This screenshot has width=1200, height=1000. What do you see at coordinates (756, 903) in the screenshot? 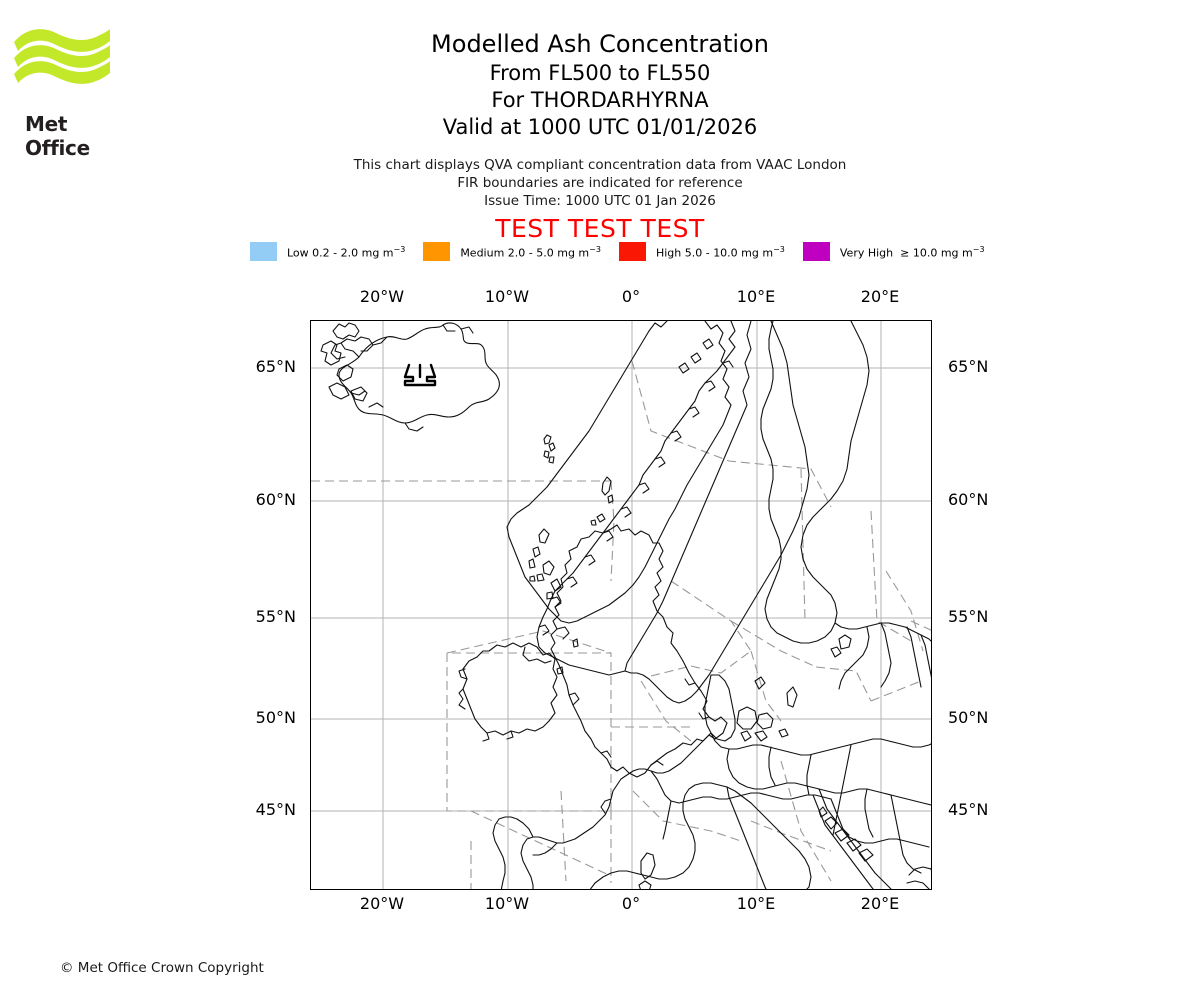
I see `x-tick-bottom-10e: 10°E` at bounding box center [756, 903].